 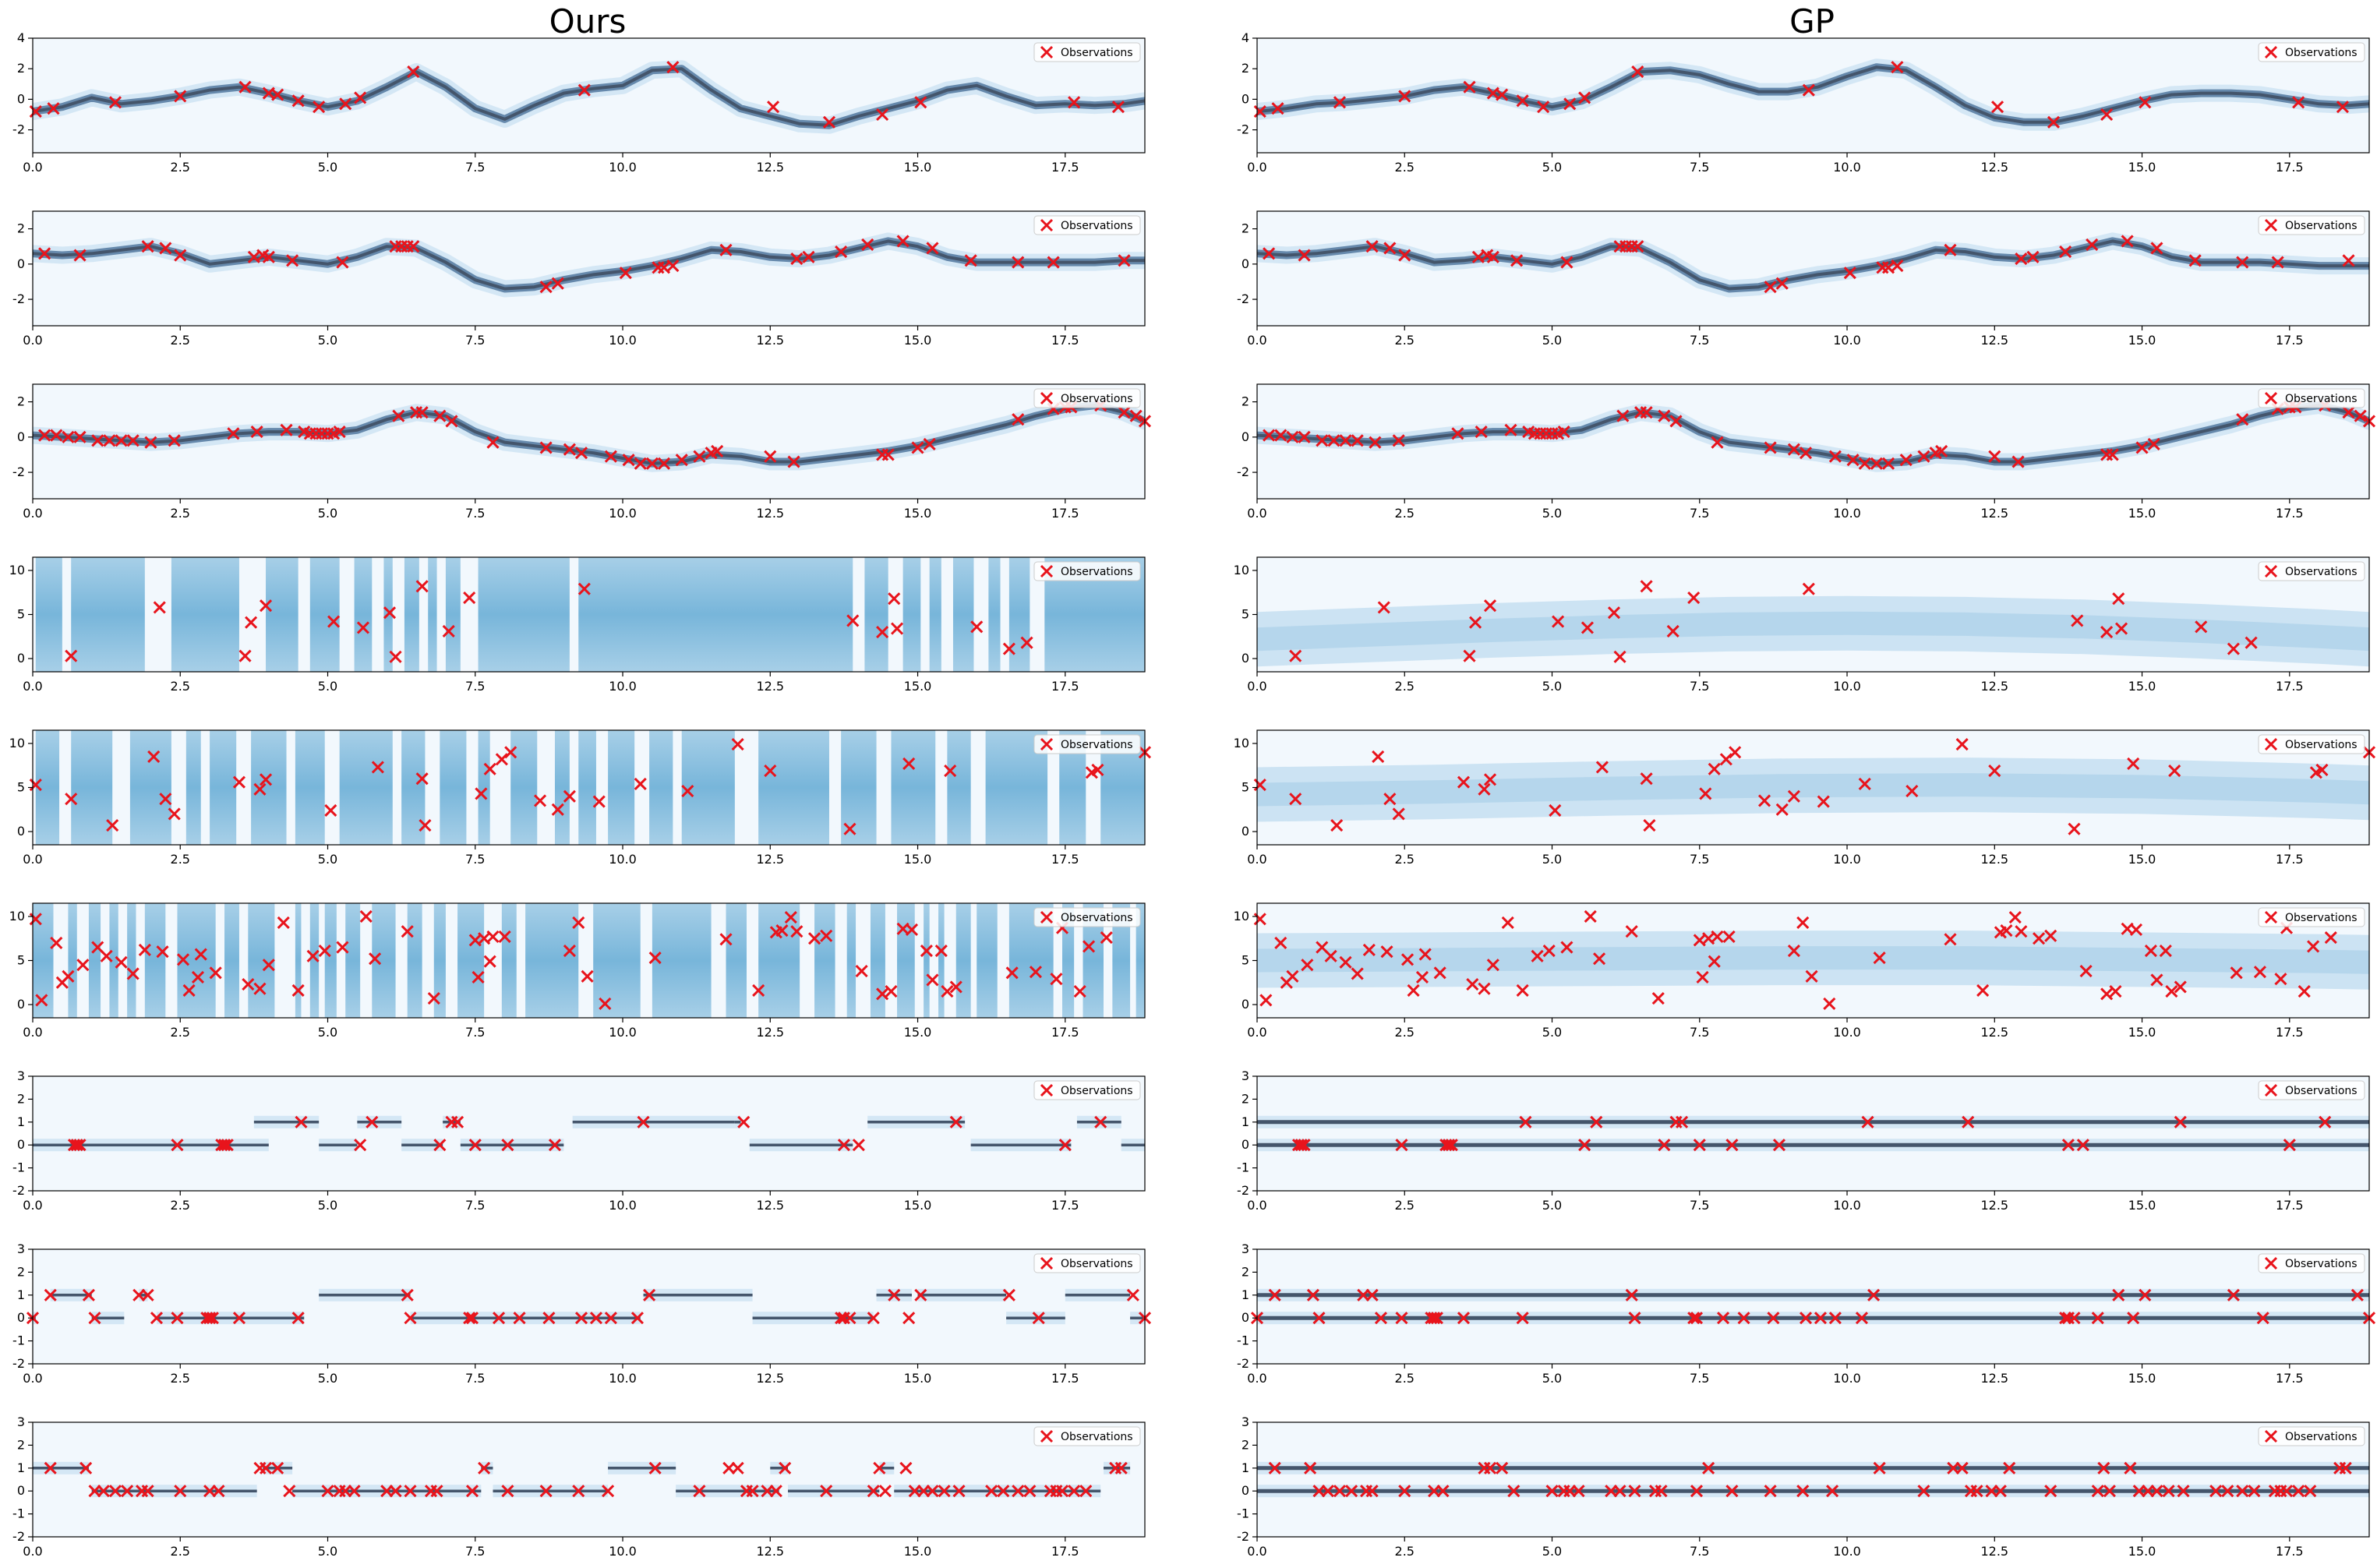 What do you see at coordinates (2271, 744) in the screenshot?
I see `legend-marker` at bounding box center [2271, 744].